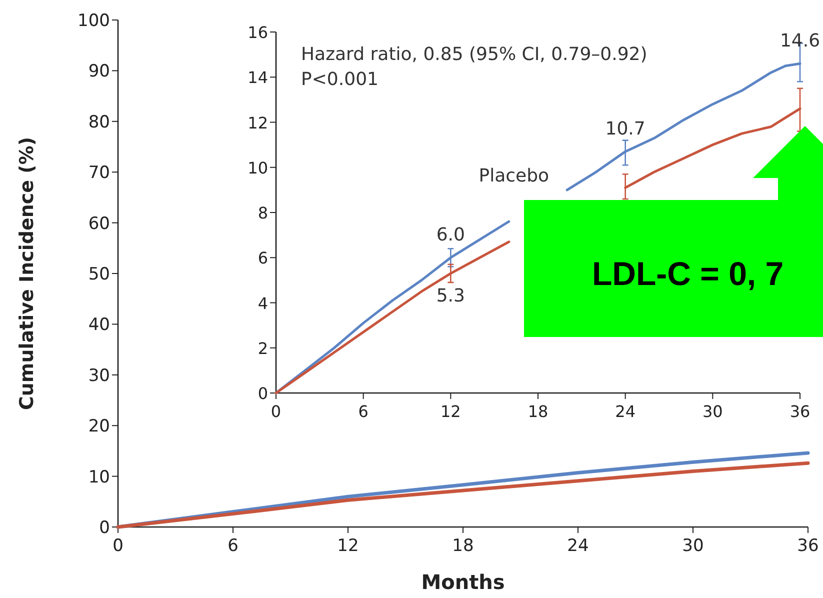 The image size is (823, 598). What do you see at coordinates (94, 21) in the screenshot?
I see `y-tick-label: 100` at bounding box center [94, 21].